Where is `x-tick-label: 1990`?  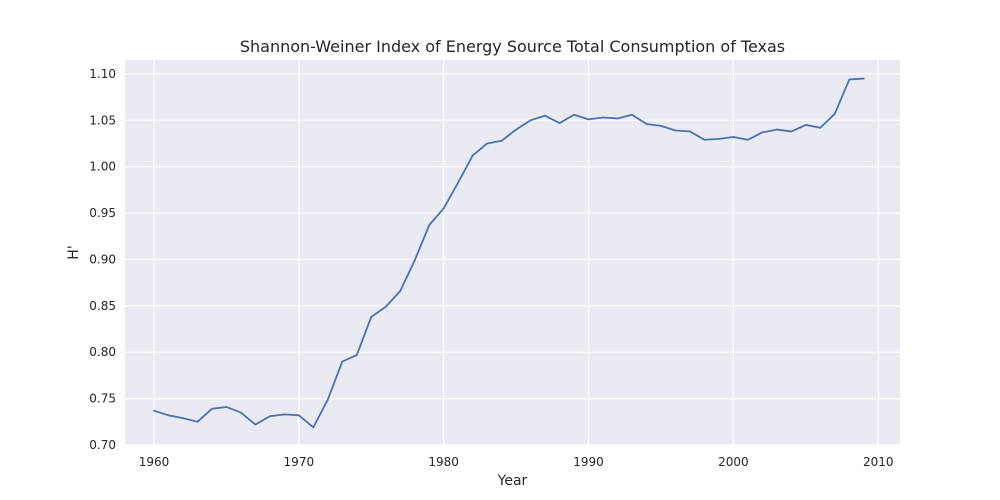
x-tick-label: 1990 is located at coordinates (588, 462).